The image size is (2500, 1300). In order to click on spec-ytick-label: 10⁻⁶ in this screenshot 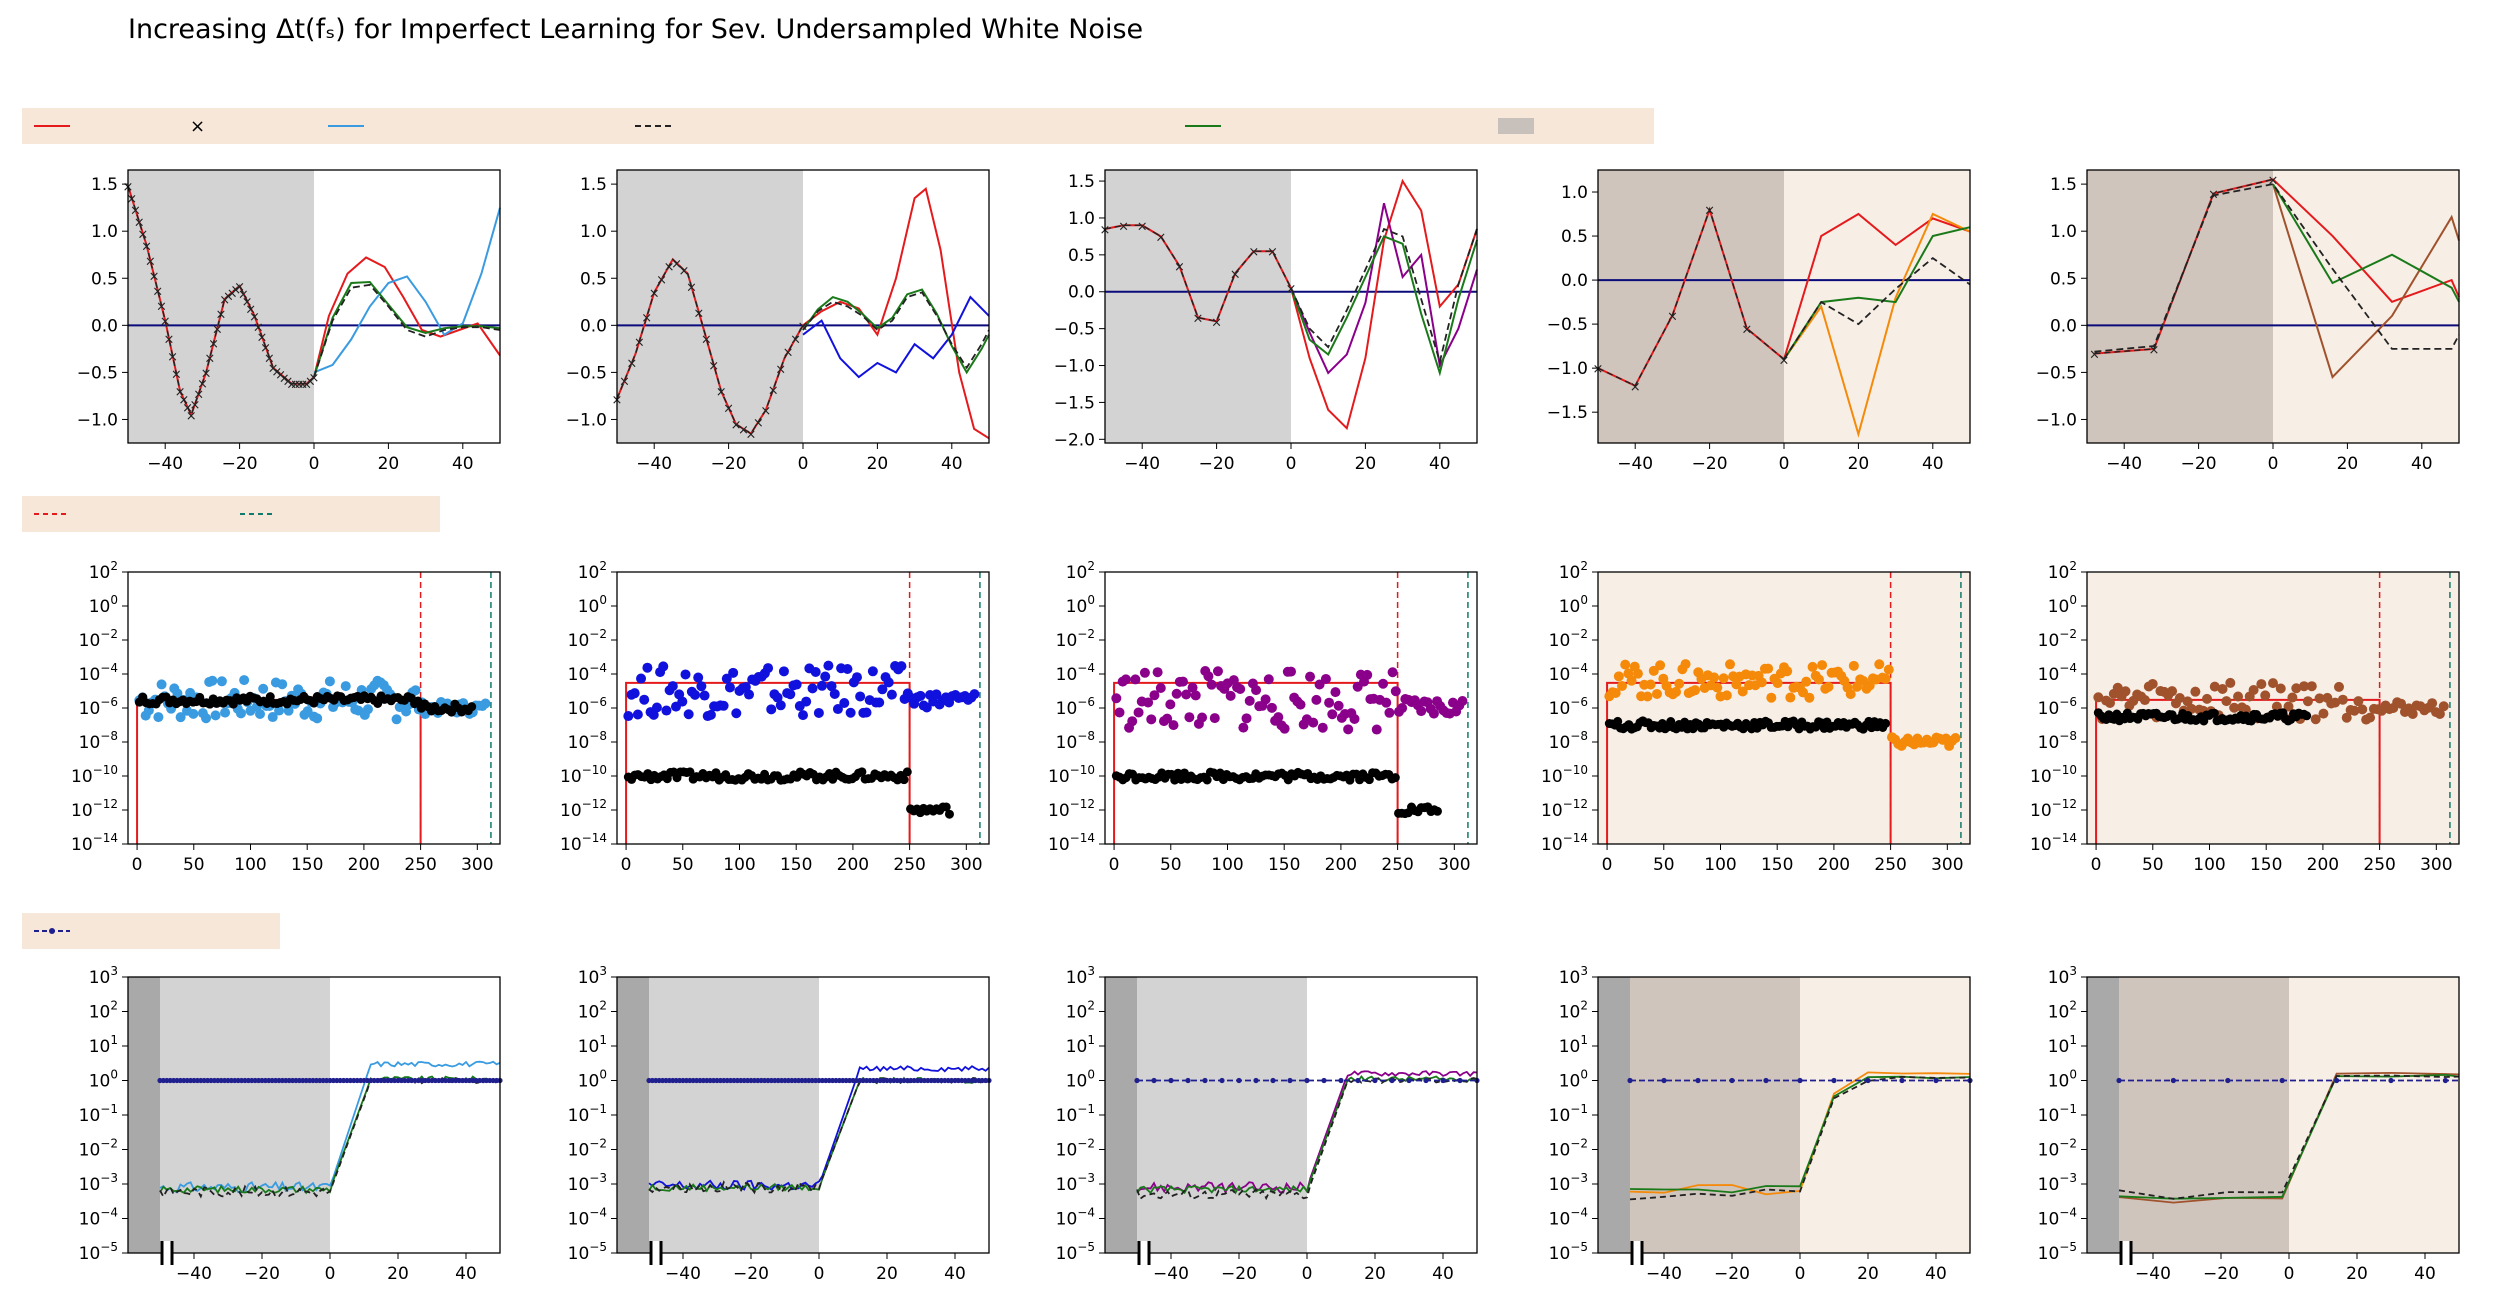, I will do `click(1075, 707)`.